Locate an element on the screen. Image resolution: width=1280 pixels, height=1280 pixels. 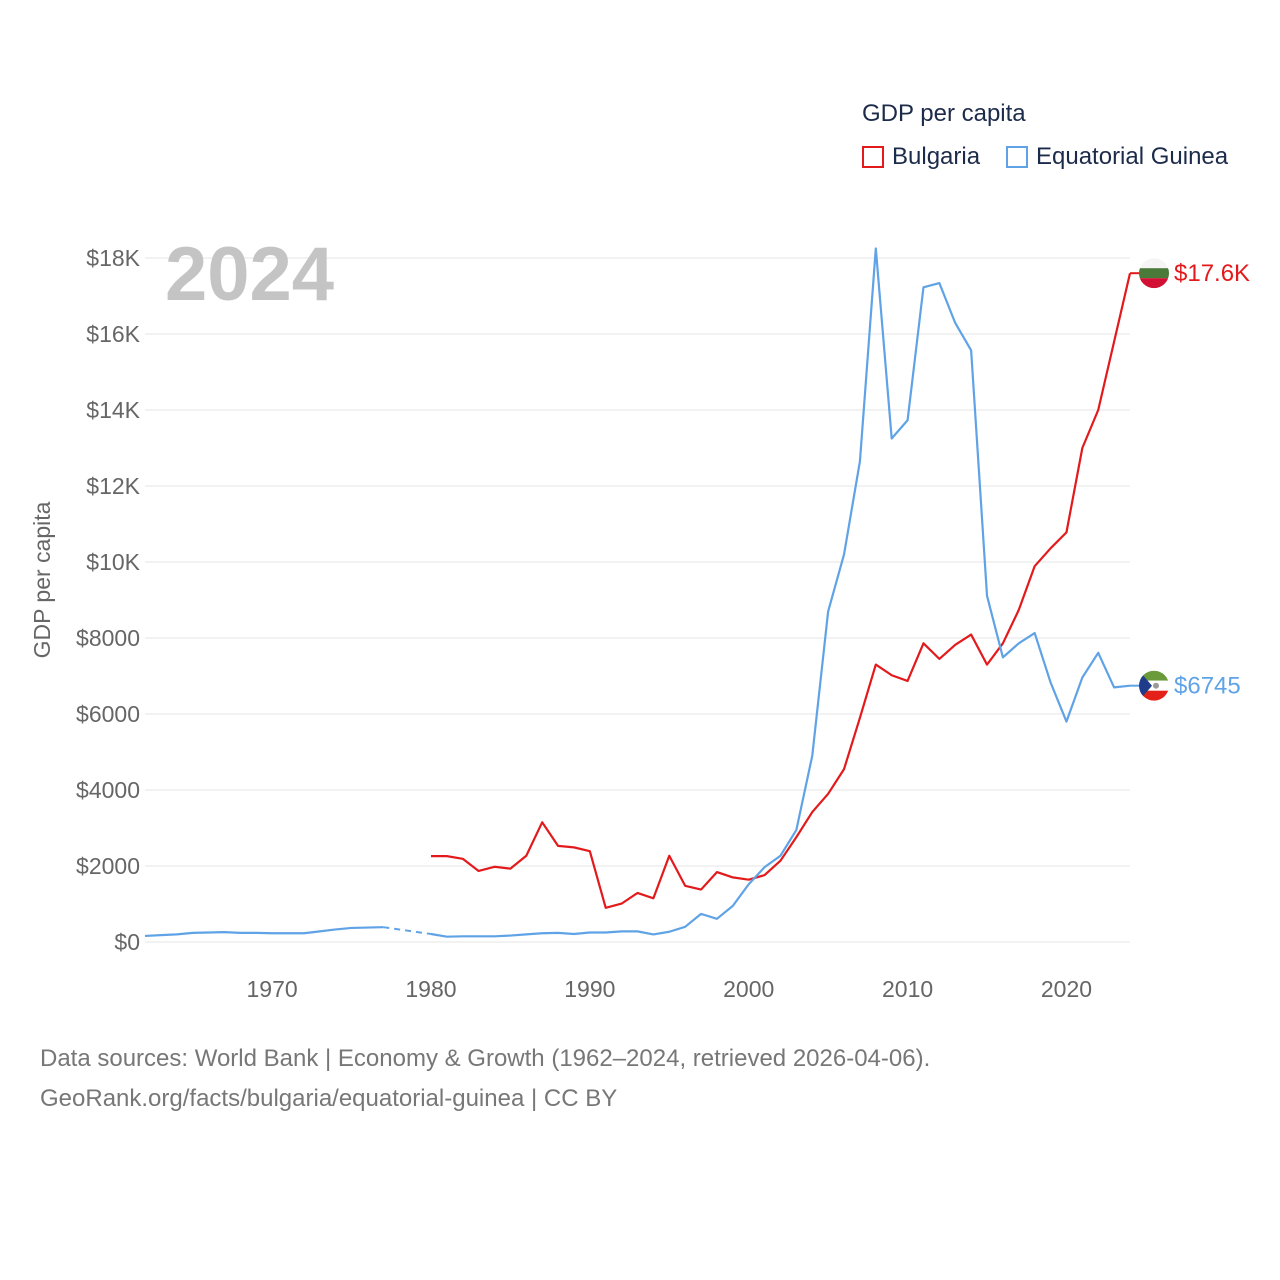
end-label-equatorial-guinea: $6745 is located at coordinates (1207, 686).